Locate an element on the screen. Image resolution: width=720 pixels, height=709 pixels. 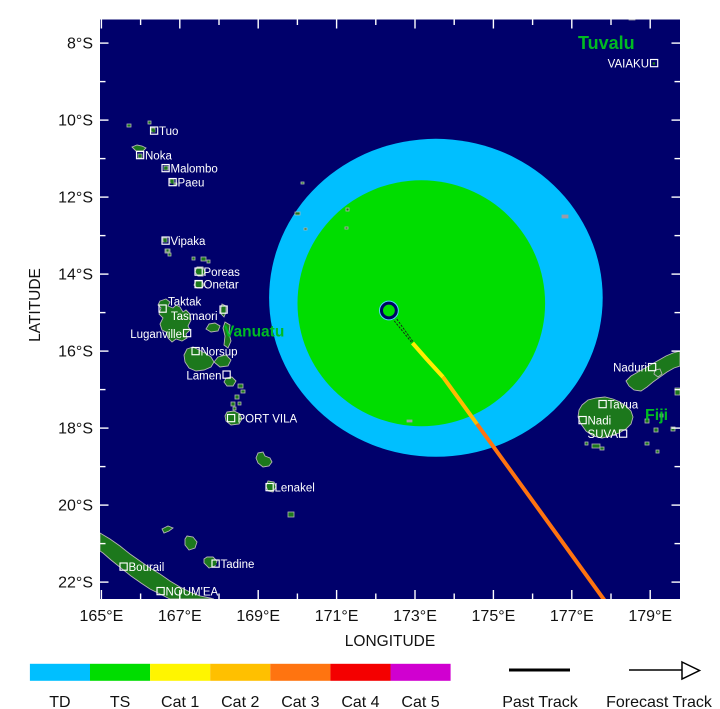
svg-text: Tuvalu is located at coordinates (606, 43).